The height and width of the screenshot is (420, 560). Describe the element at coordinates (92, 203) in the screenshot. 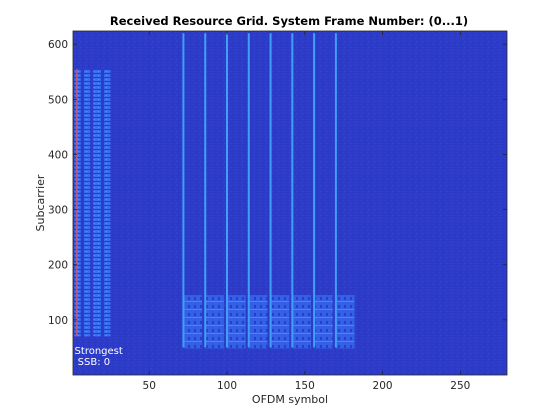

I see `ssb-bursts` at that location.